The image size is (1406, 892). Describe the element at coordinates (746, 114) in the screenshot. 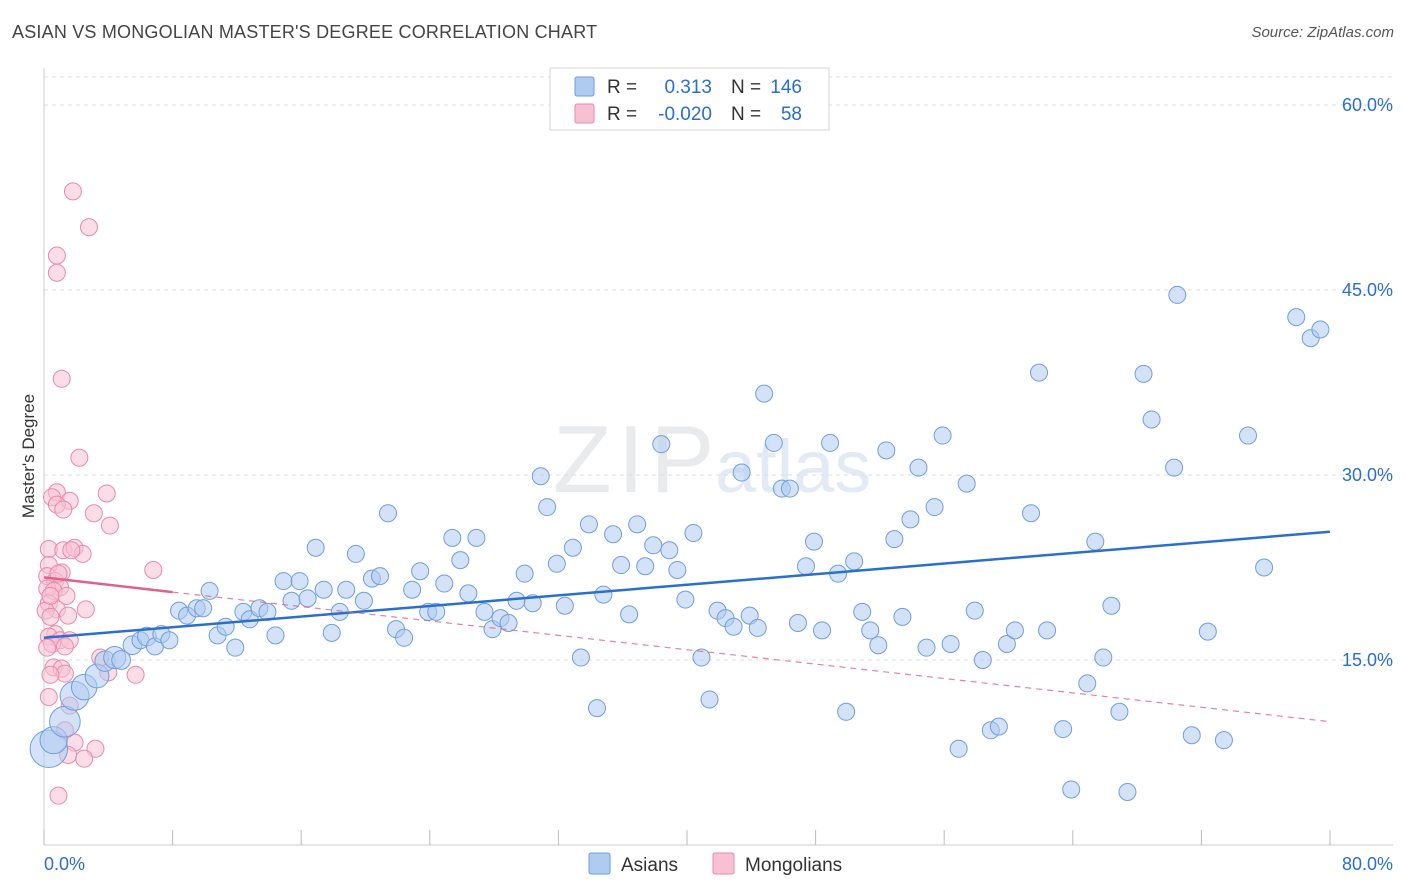

I see `mongolian-n-label: N =` at that location.